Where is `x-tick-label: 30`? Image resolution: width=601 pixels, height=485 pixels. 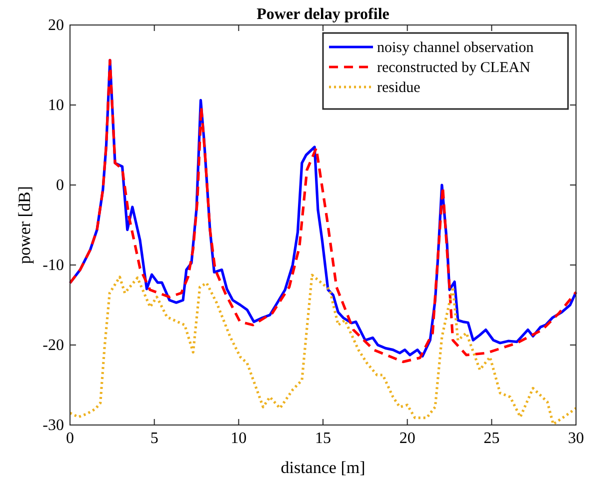 x-tick-label: 30 is located at coordinates (576, 438).